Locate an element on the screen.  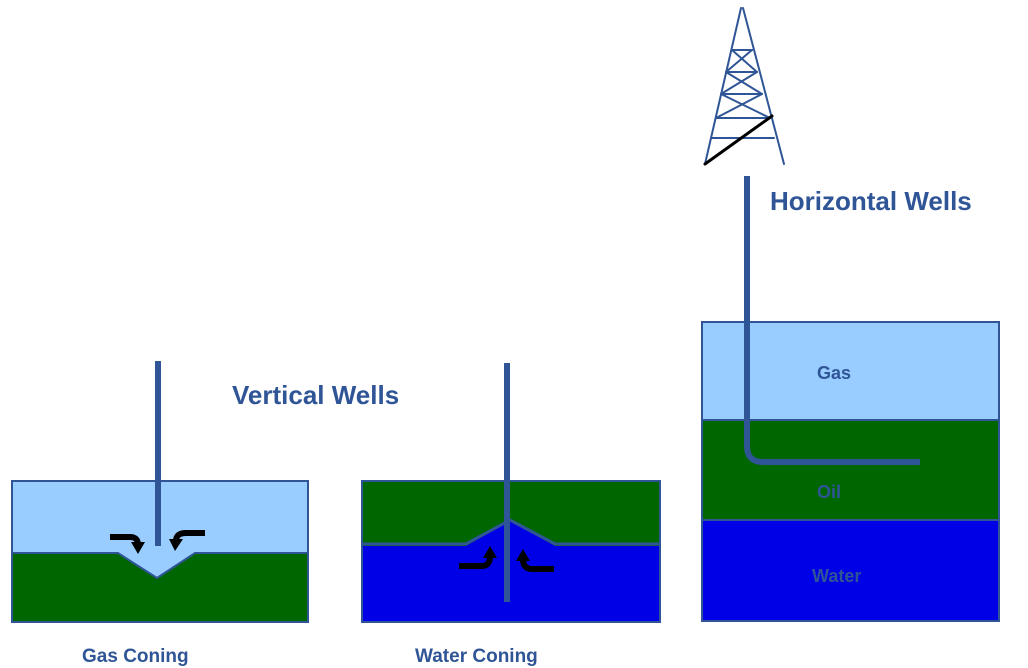
horizontal-wells-title: Horizontal Wells is located at coordinates (871, 201).